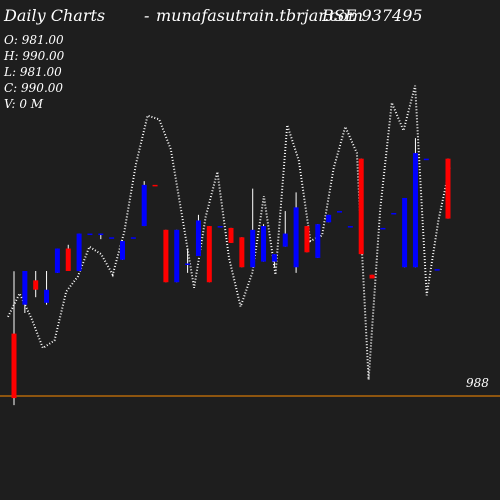  I want to click on source-site: munafasutrain.tbrjar.com, so click(259, 15).